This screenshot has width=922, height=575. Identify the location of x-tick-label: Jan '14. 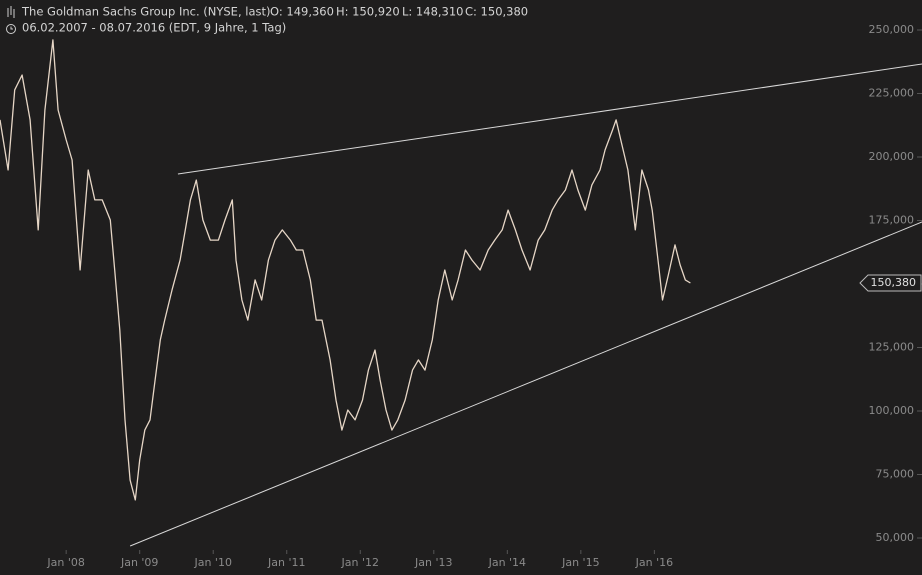
(507, 562).